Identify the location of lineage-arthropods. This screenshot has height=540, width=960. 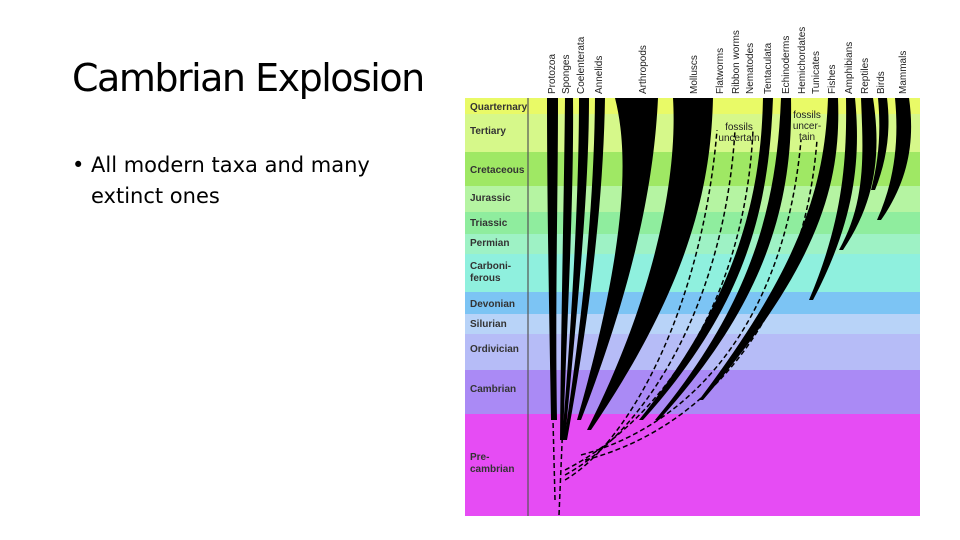
(617, 259).